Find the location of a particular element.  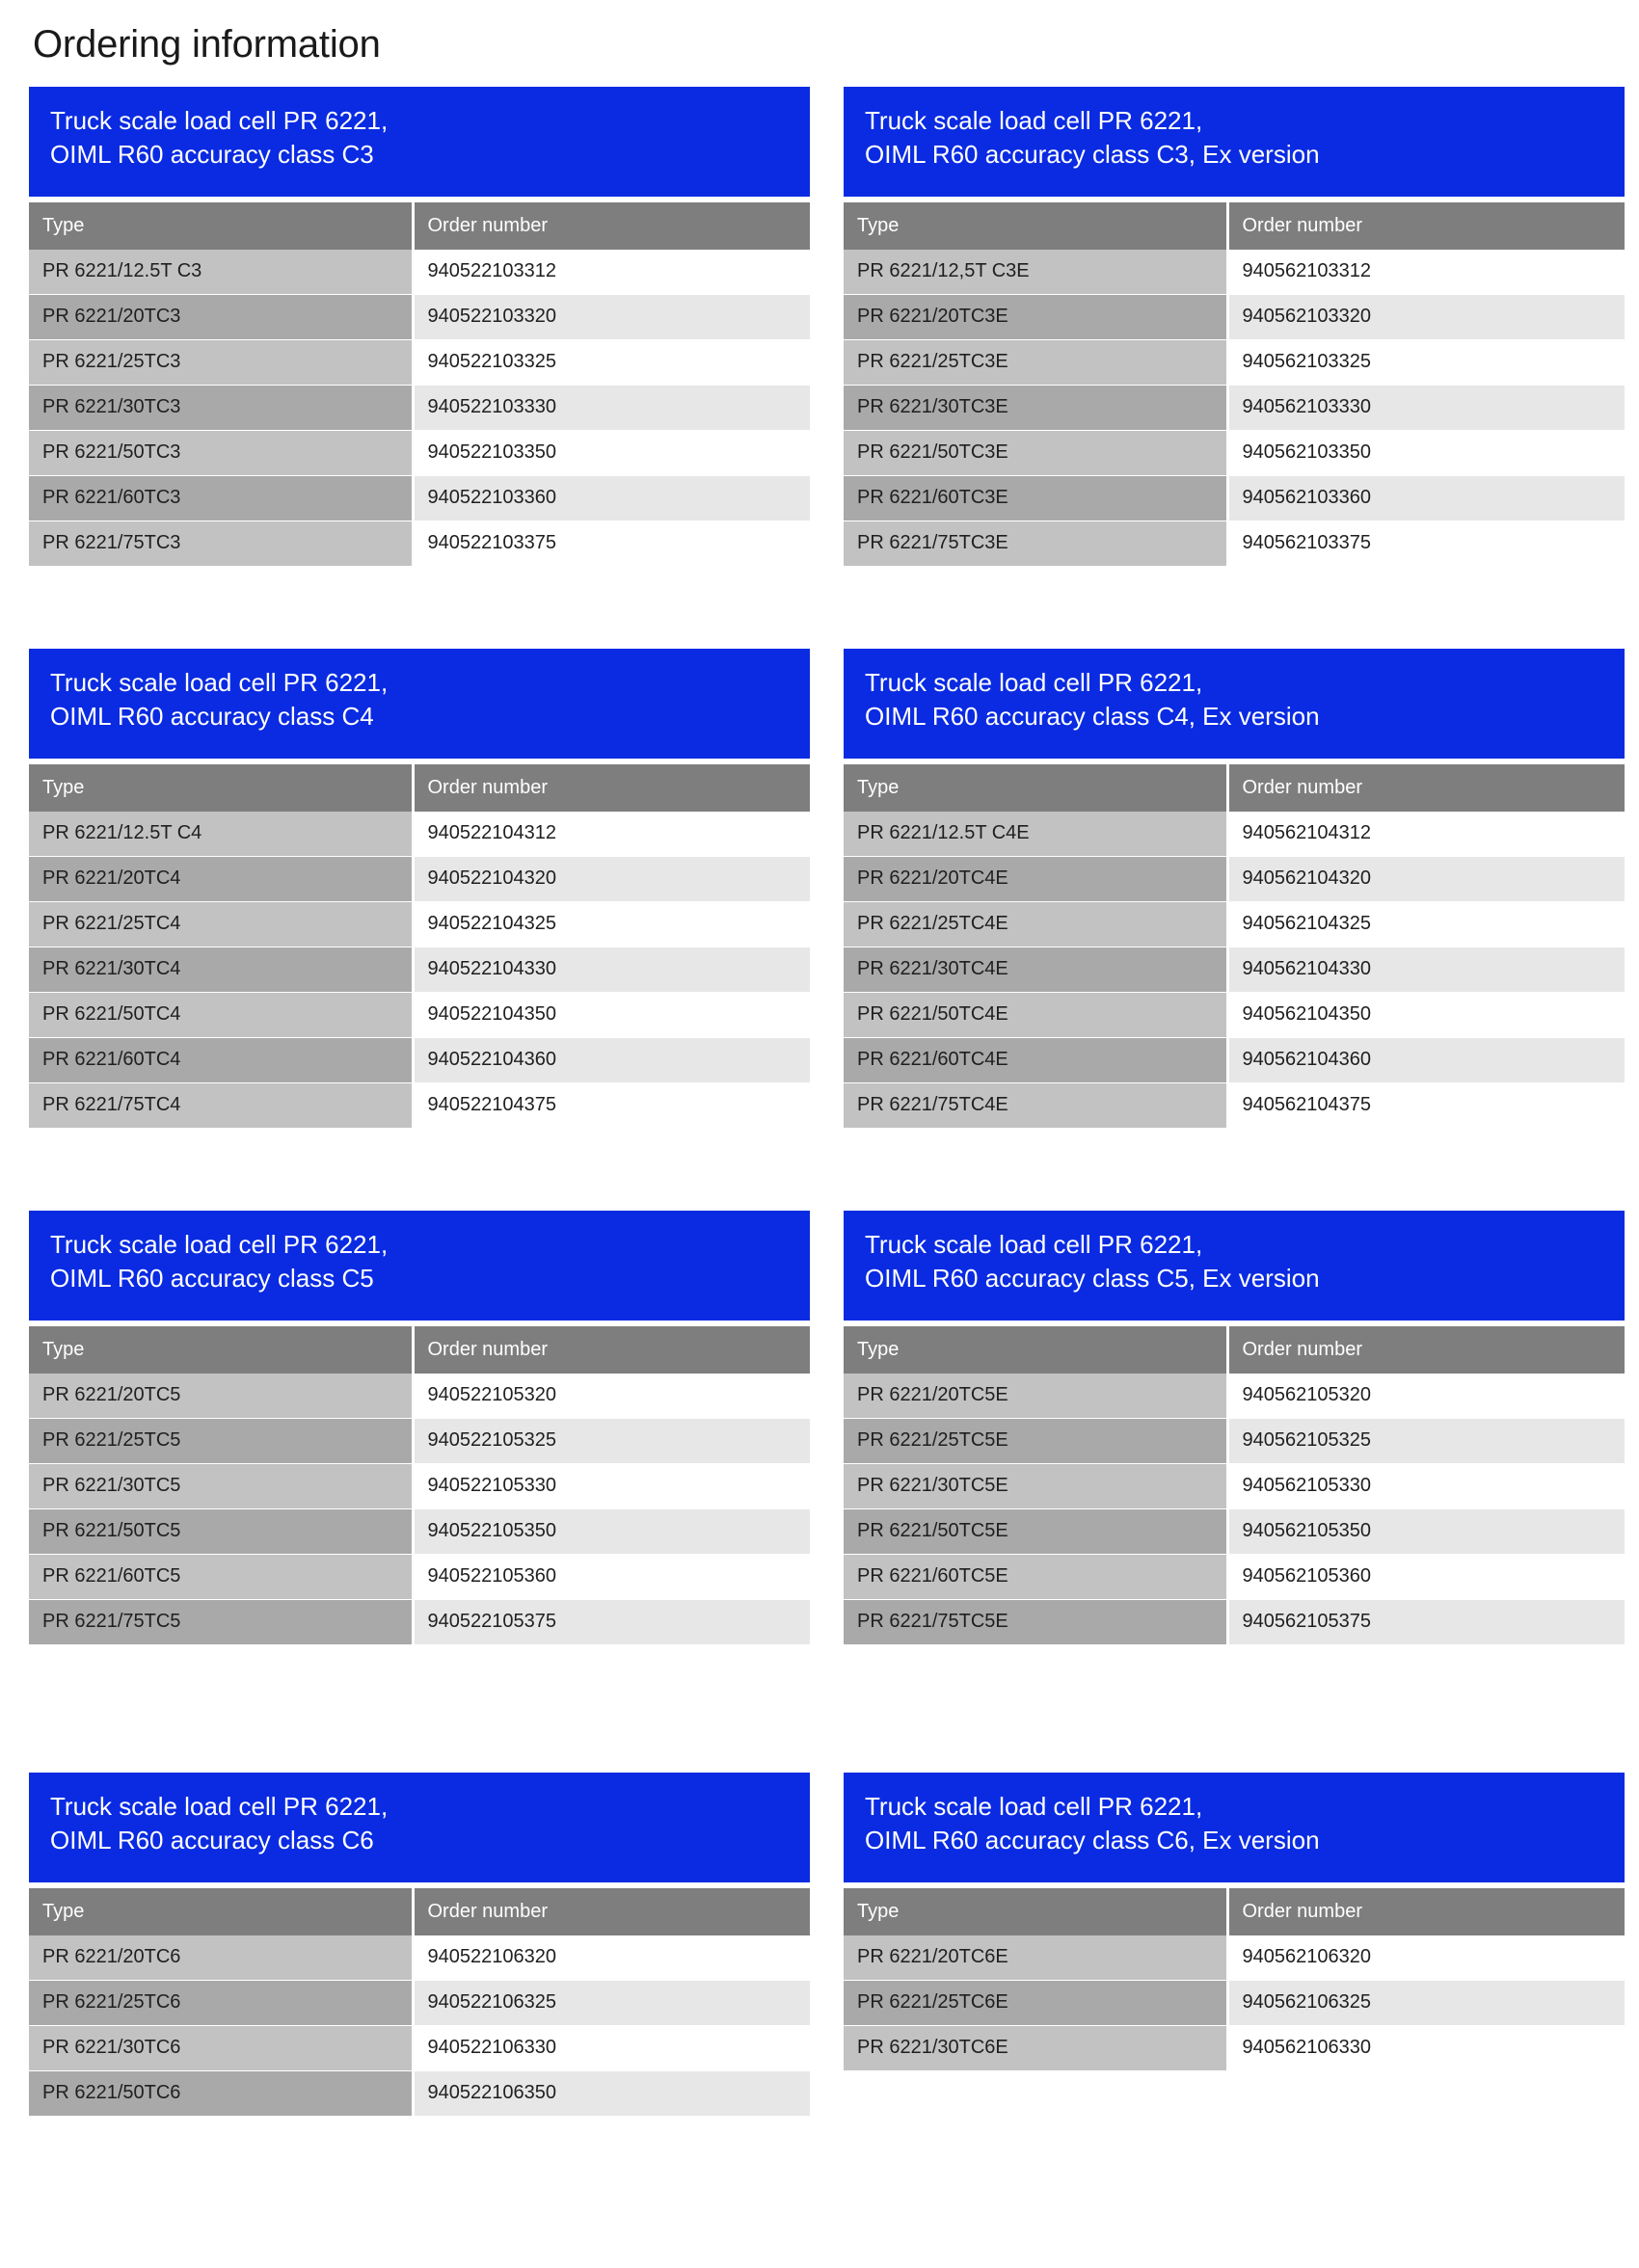

cell-order-number: 940522103330 is located at coordinates (611, 408).